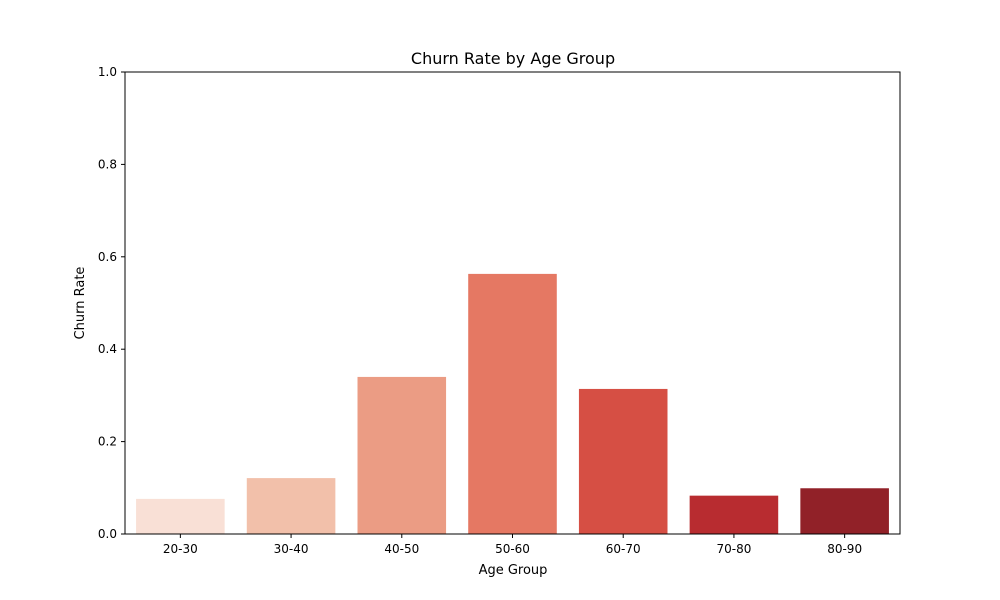  Describe the element at coordinates (107, 257) in the screenshot. I see `y-tick-label: 0.6` at that location.